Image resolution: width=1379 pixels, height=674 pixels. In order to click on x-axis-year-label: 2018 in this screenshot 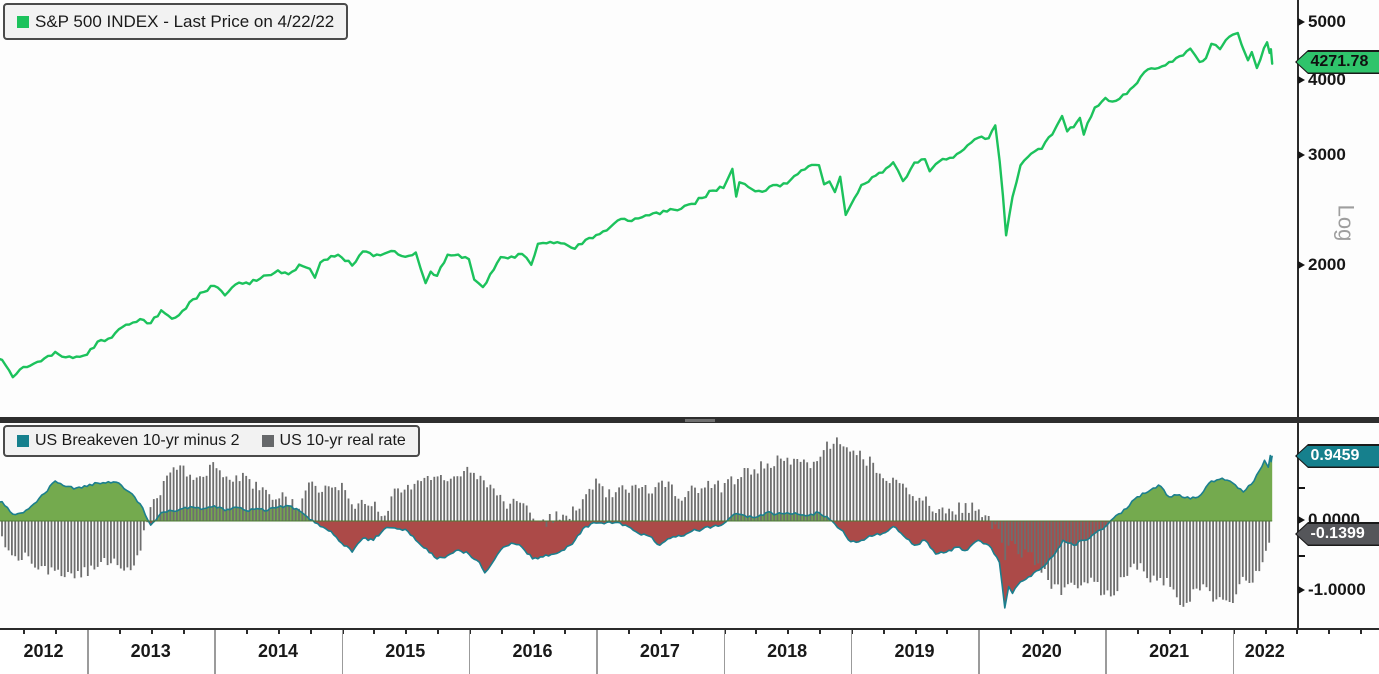, I will do `click(787, 651)`.